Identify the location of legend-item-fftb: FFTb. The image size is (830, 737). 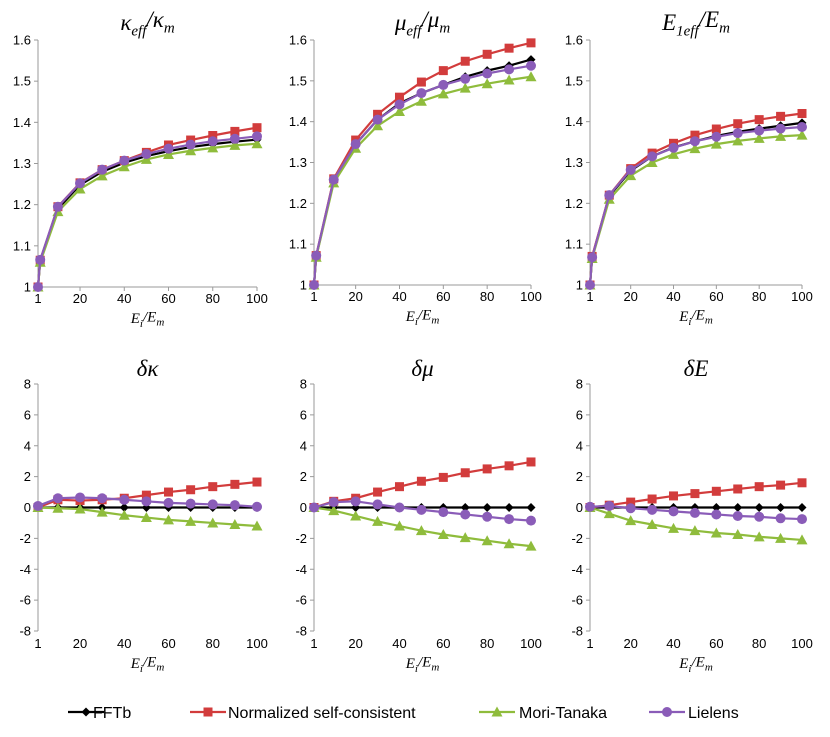
(99, 713).